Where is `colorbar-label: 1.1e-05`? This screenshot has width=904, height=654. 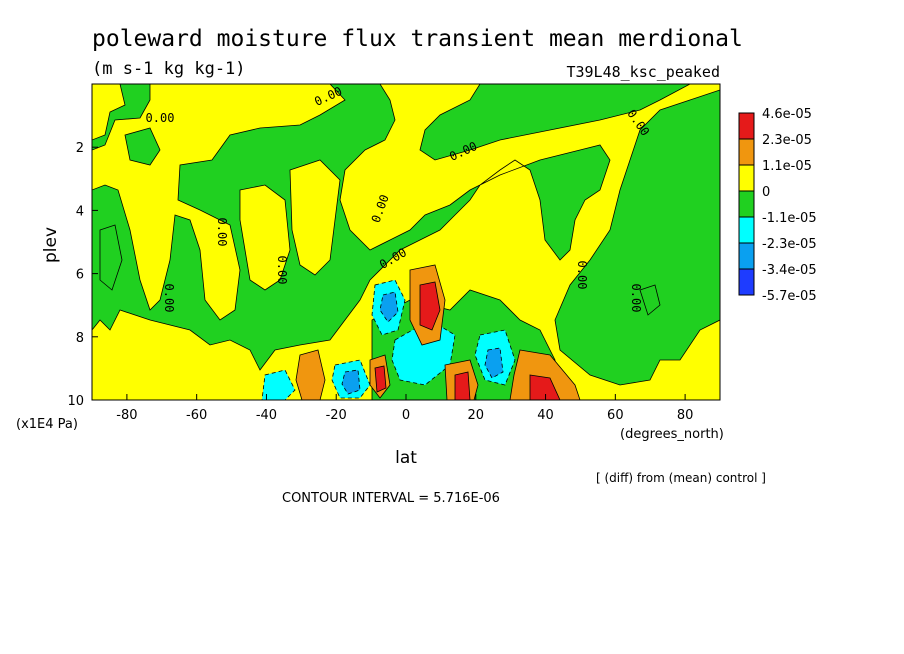
colorbar-label: 1.1e-05 is located at coordinates (787, 166).